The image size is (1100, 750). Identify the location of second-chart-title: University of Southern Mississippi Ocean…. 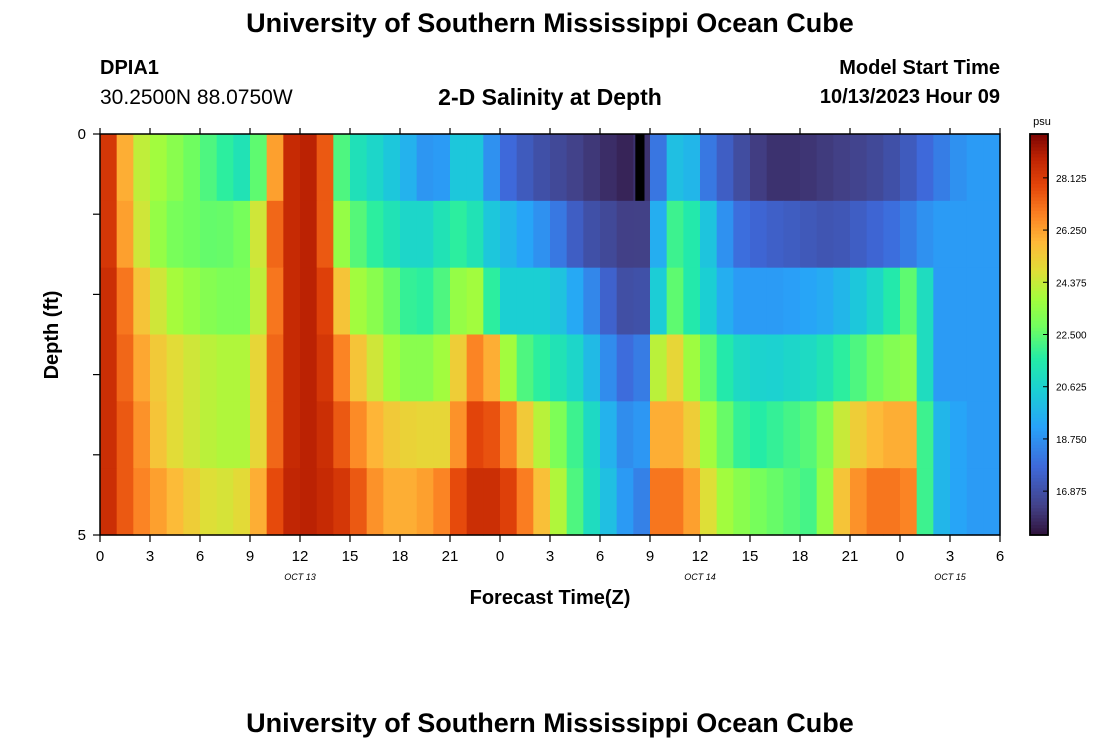
(550, 723).